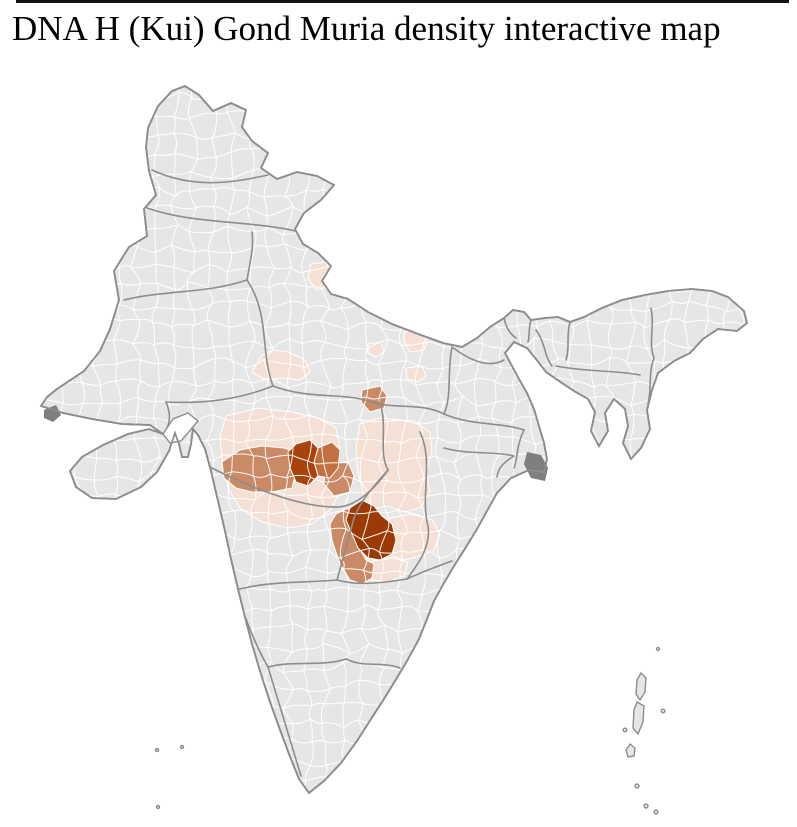 This screenshot has height=827, width=797. What do you see at coordinates (388, 570) in the screenshot?
I see `district-cluster-low-south-strip` at bounding box center [388, 570].